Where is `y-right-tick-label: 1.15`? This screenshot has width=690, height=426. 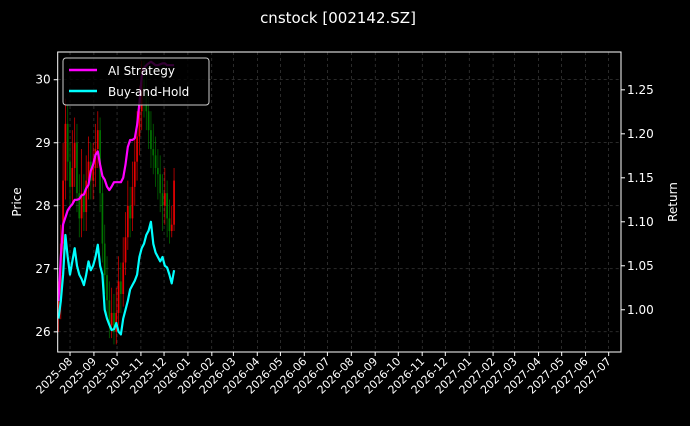 y-right-tick-label: 1.15 is located at coordinates (640, 178).